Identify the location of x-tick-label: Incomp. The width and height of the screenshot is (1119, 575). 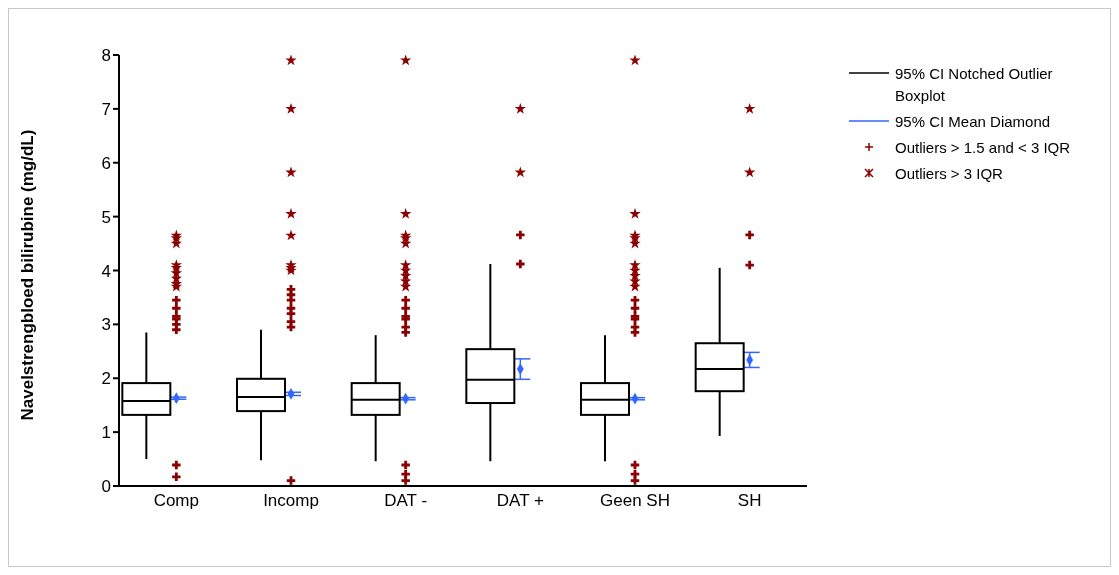
(291, 501).